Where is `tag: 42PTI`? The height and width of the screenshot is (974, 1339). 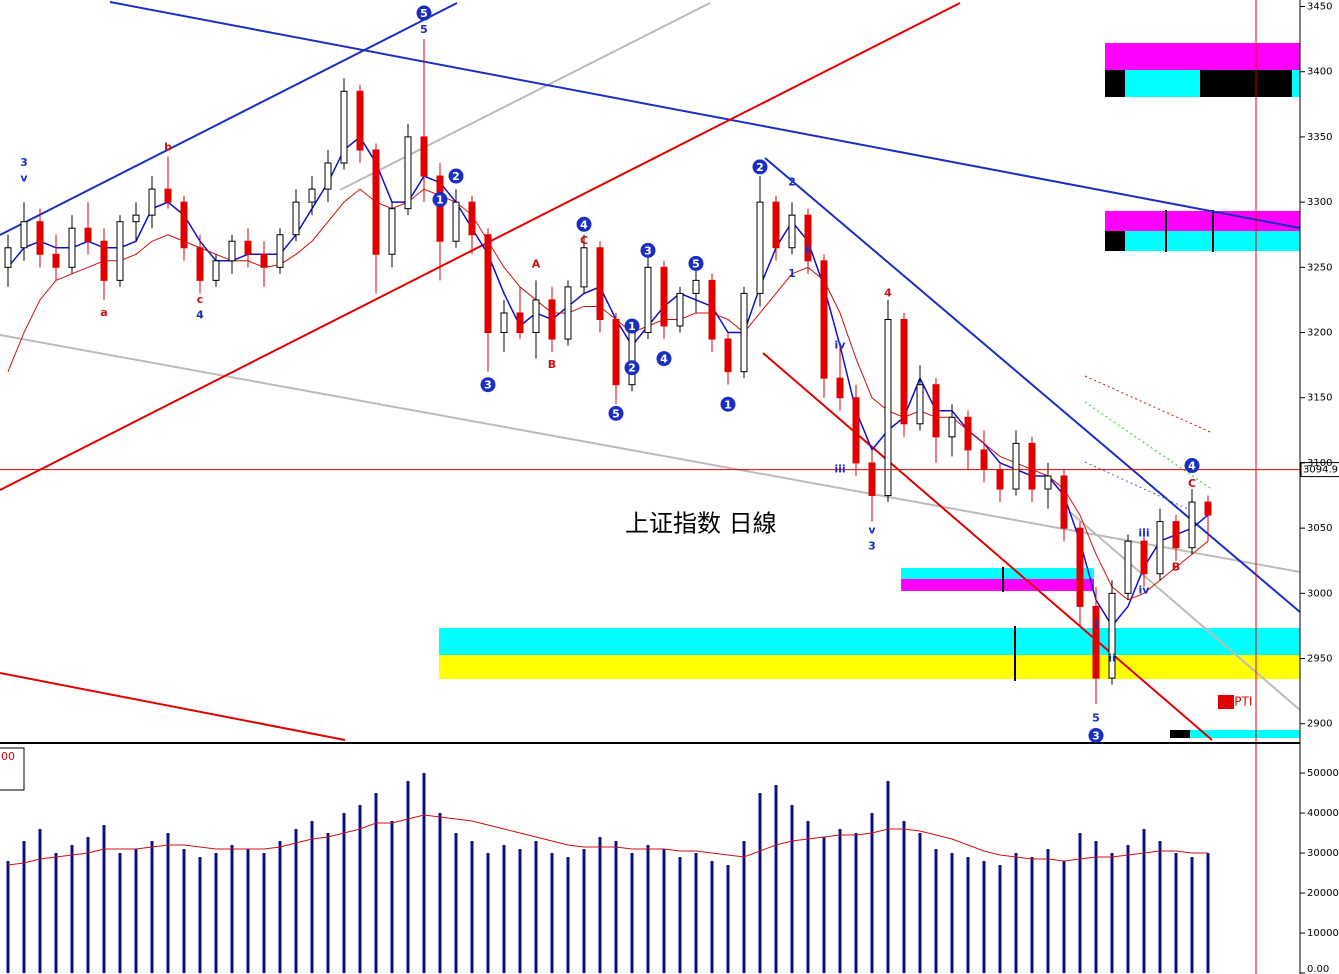
tag: 42PTI is located at coordinates (1235, 702).